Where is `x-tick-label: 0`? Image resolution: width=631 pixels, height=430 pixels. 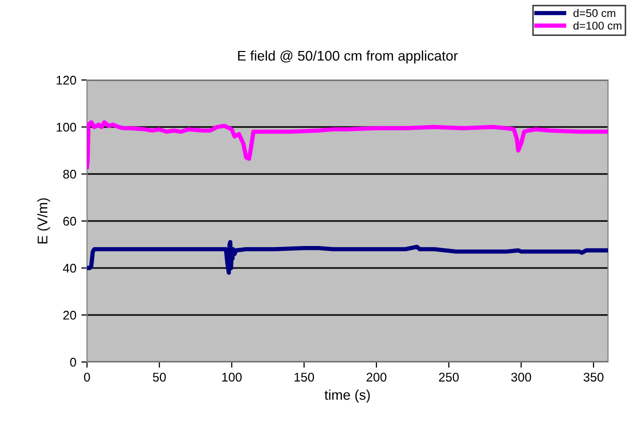 x-tick-label: 0 is located at coordinates (87, 377).